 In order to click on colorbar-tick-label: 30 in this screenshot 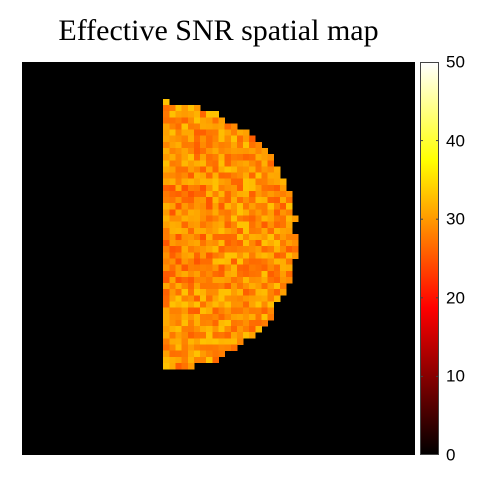, I will do `click(455, 219)`.